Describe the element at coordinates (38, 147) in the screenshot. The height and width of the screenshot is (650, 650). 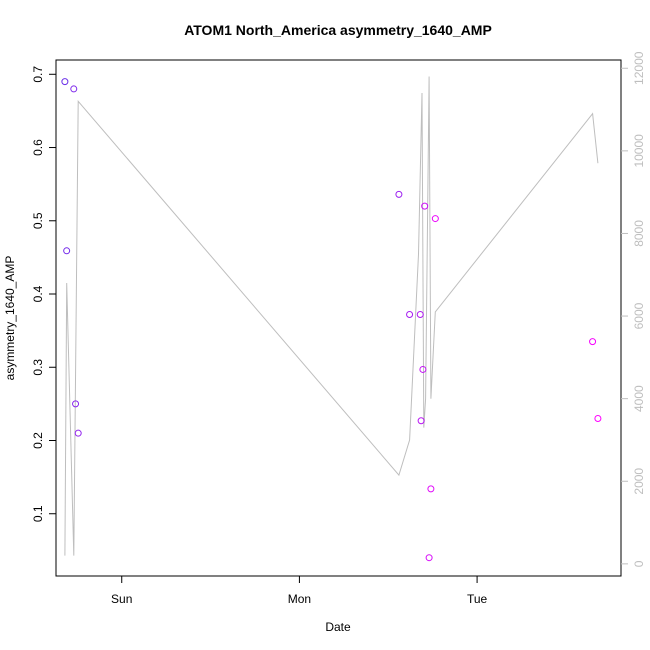
I see `y-tick-label-5: 0.6` at that location.